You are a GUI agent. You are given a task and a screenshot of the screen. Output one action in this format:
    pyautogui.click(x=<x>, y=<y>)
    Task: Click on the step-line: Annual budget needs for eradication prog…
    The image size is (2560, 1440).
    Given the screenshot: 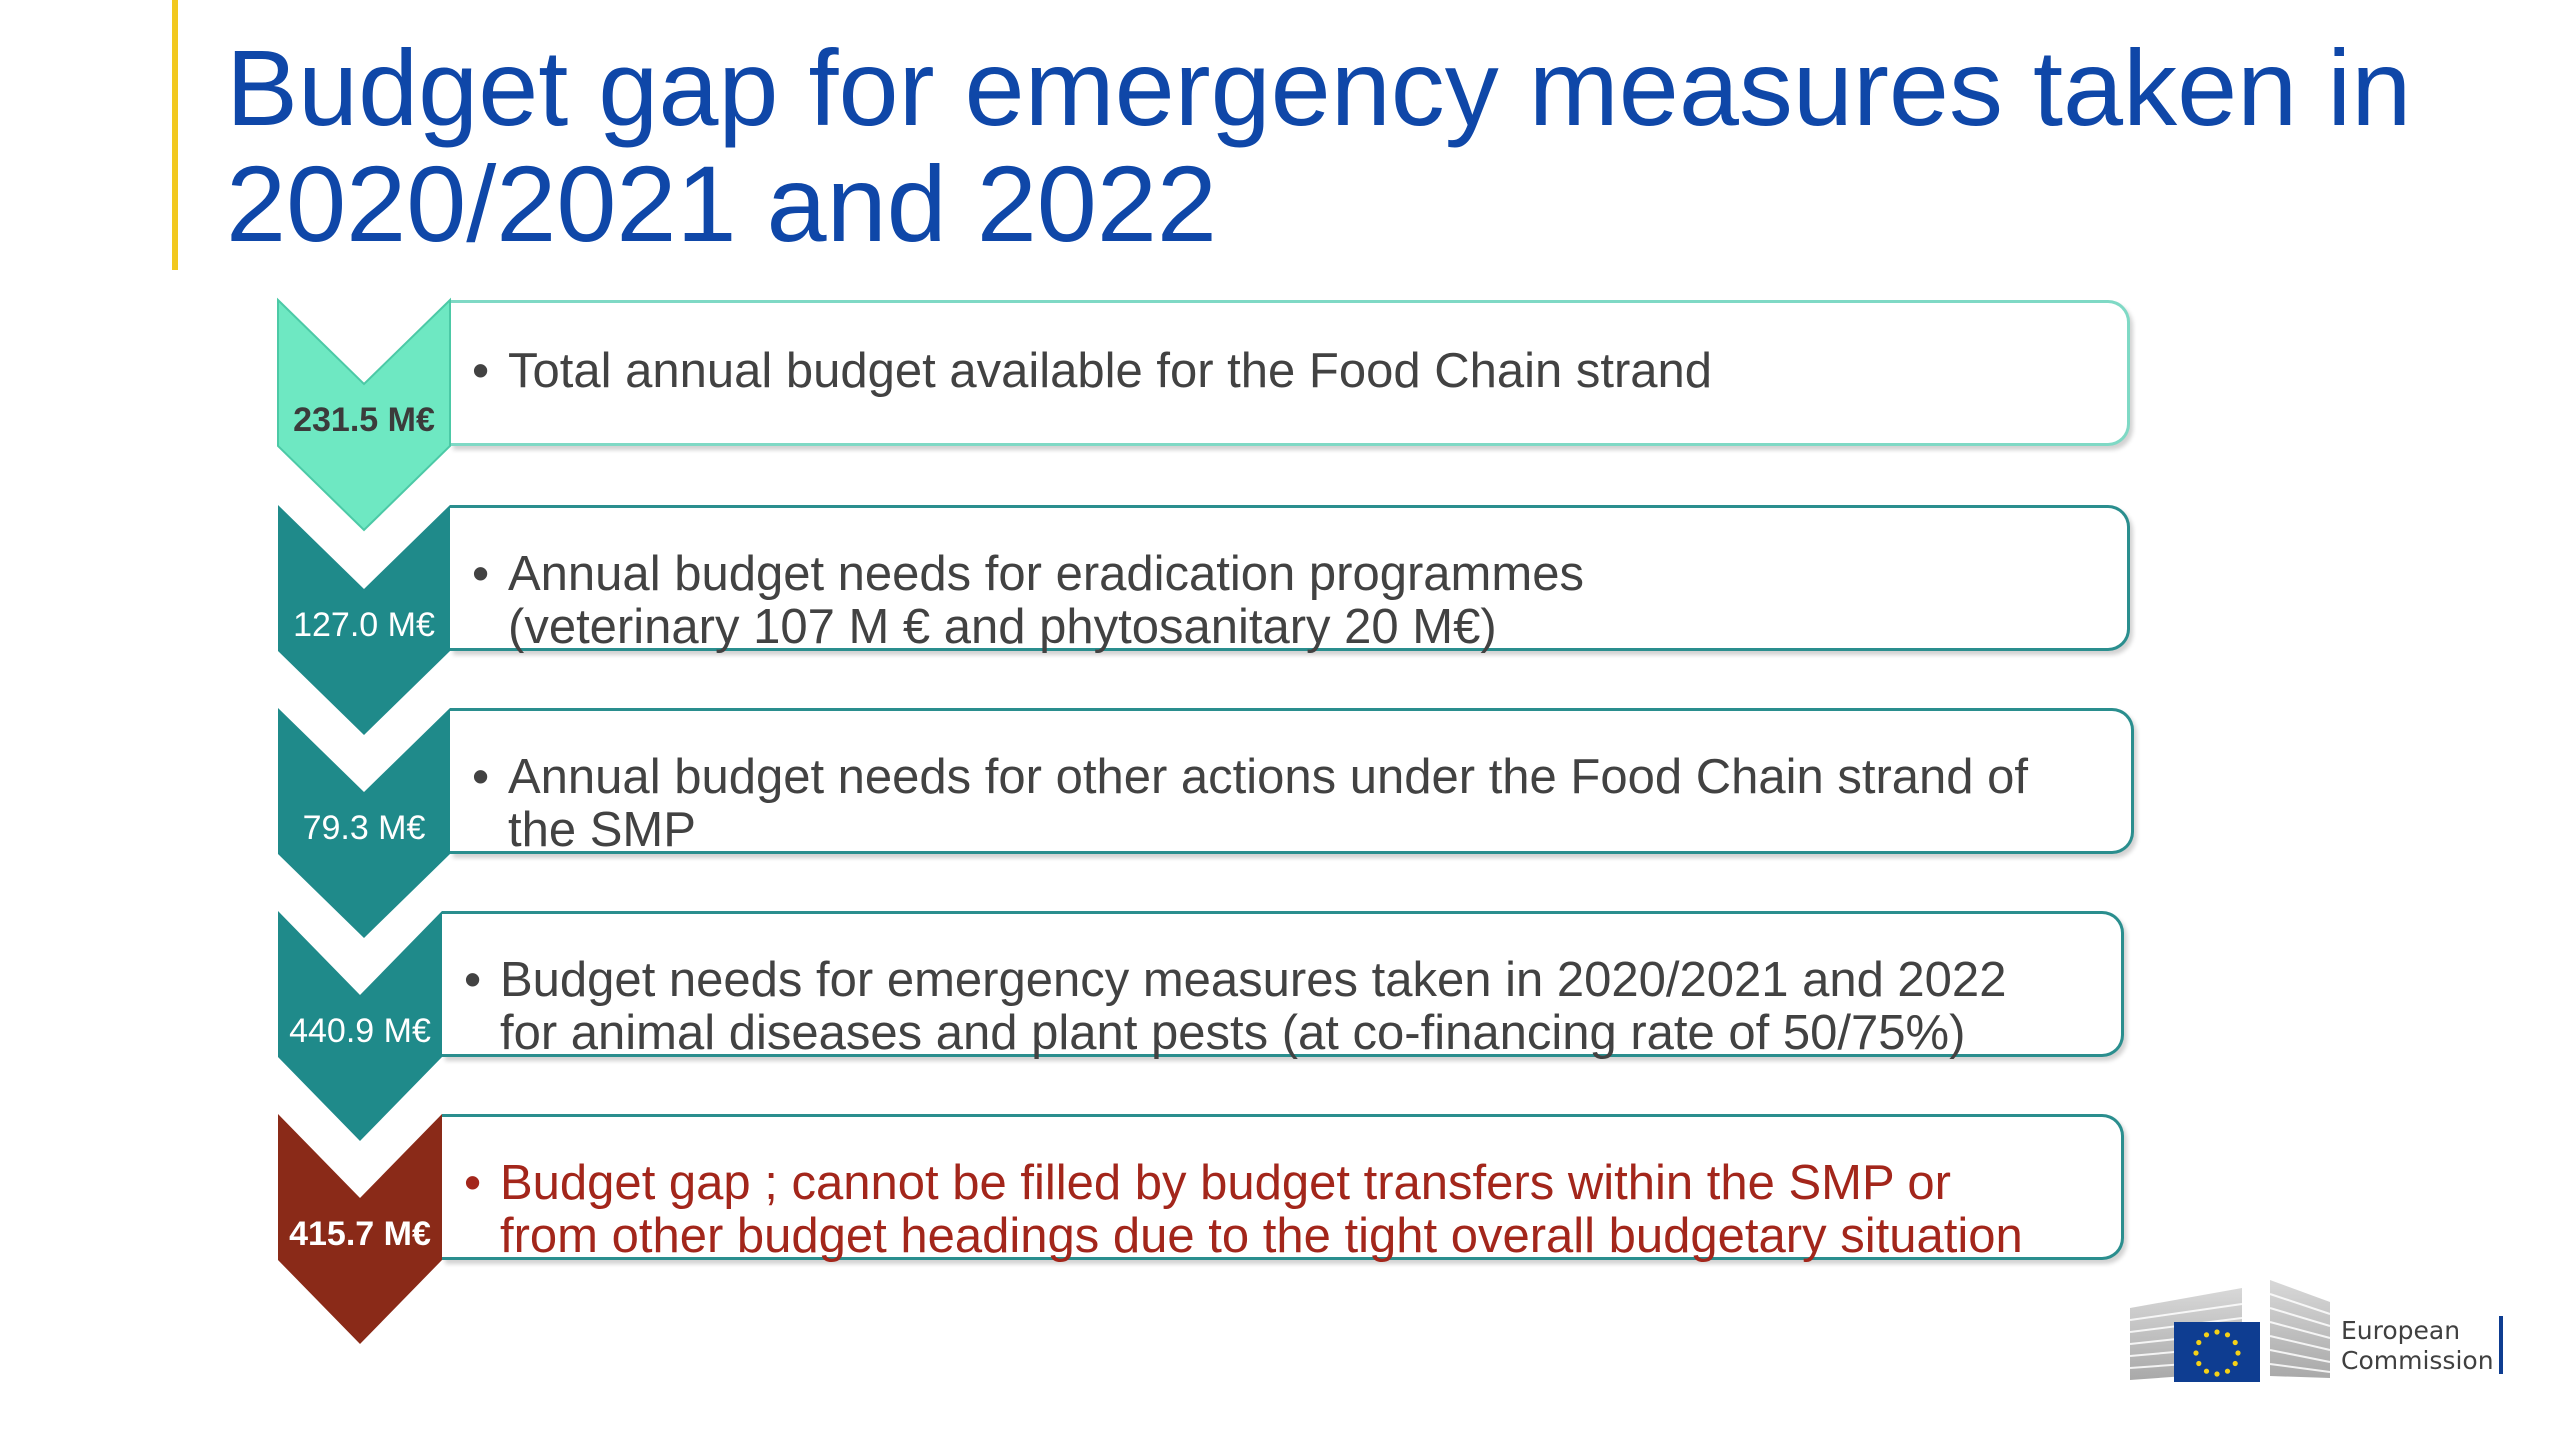 What is the action you would take?
    pyautogui.click(x=1046, y=574)
    